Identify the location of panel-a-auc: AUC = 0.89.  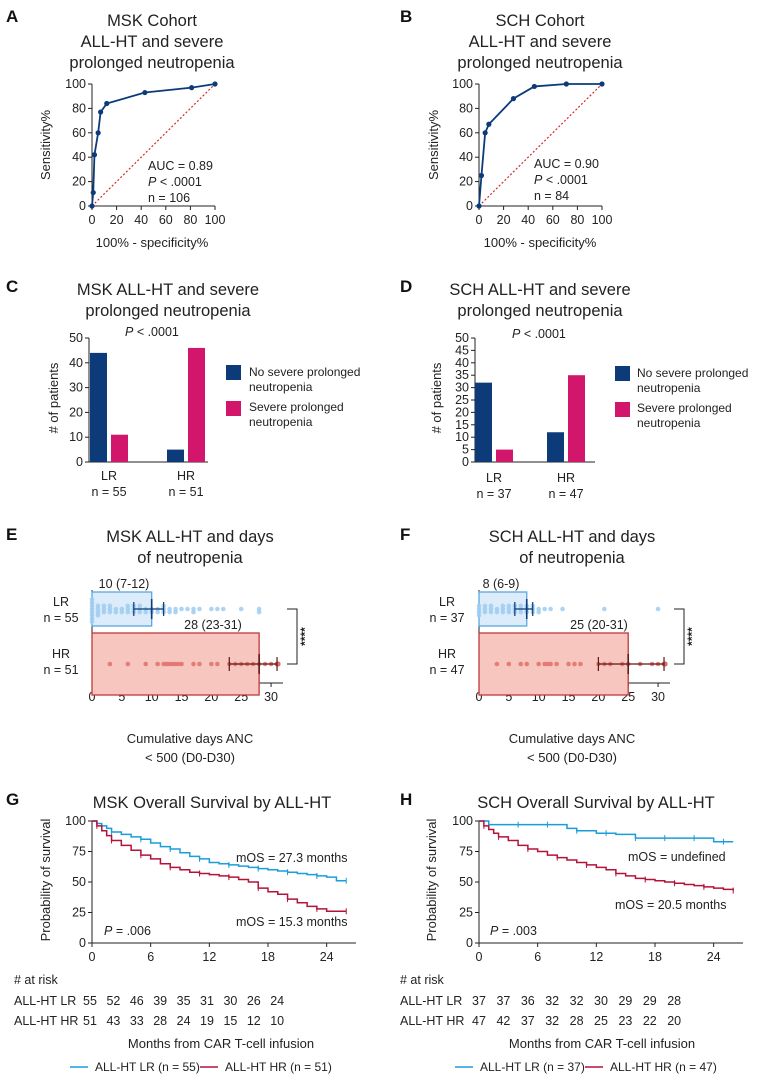
(180, 166).